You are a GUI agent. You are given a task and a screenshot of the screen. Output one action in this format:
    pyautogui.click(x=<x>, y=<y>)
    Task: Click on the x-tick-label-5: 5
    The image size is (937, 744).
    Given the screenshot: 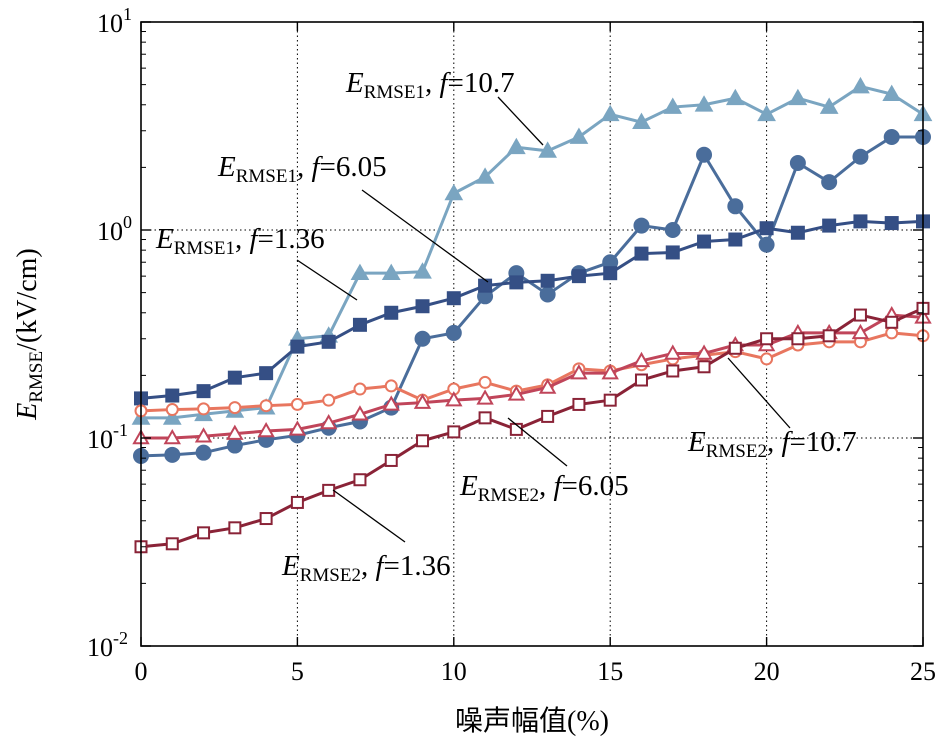 What is the action you would take?
    pyautogui.click(x=297, y=671)
    